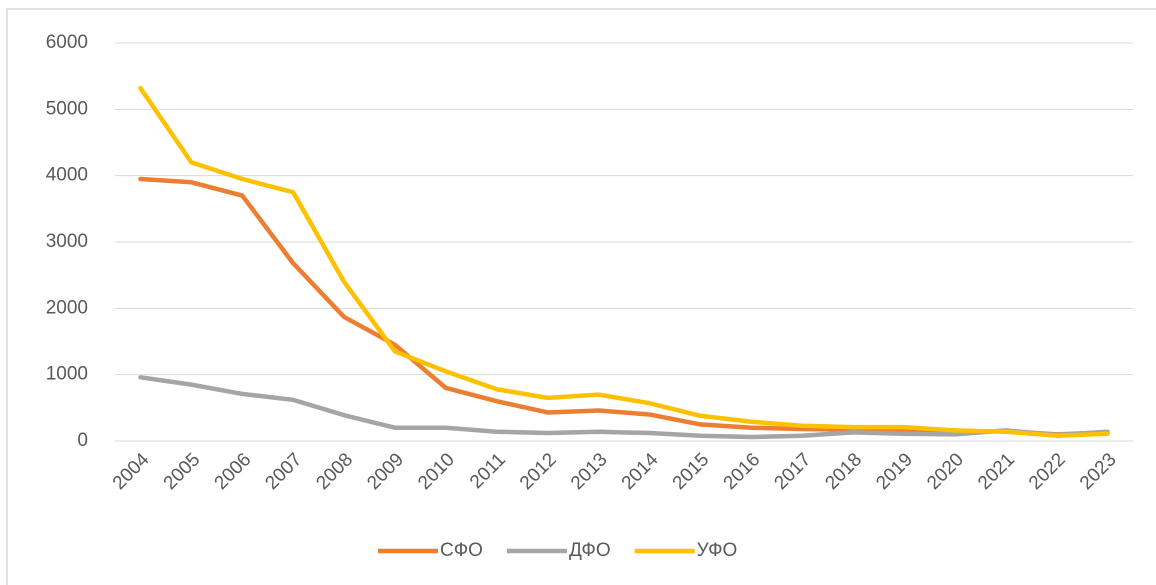 The width and height of the screenshot is (1156, 585). Describe the element at coordinates (67, 307) in the screenshot. I see `y-tick-label: 2000` at that location.